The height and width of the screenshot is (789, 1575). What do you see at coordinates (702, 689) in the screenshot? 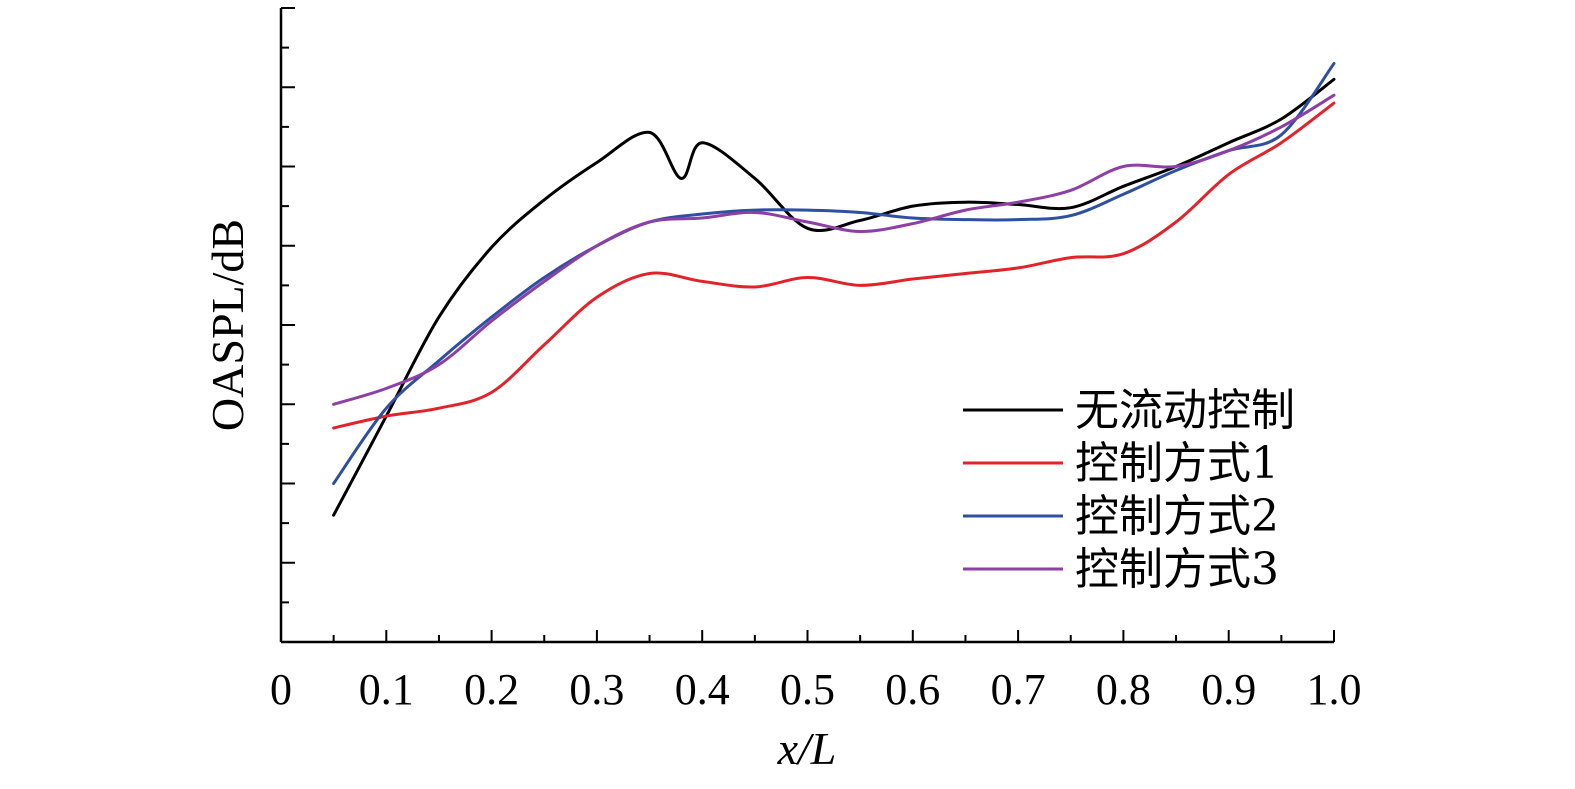
I see `x-tick-label: 0.4` at bounding box center [702, 689].